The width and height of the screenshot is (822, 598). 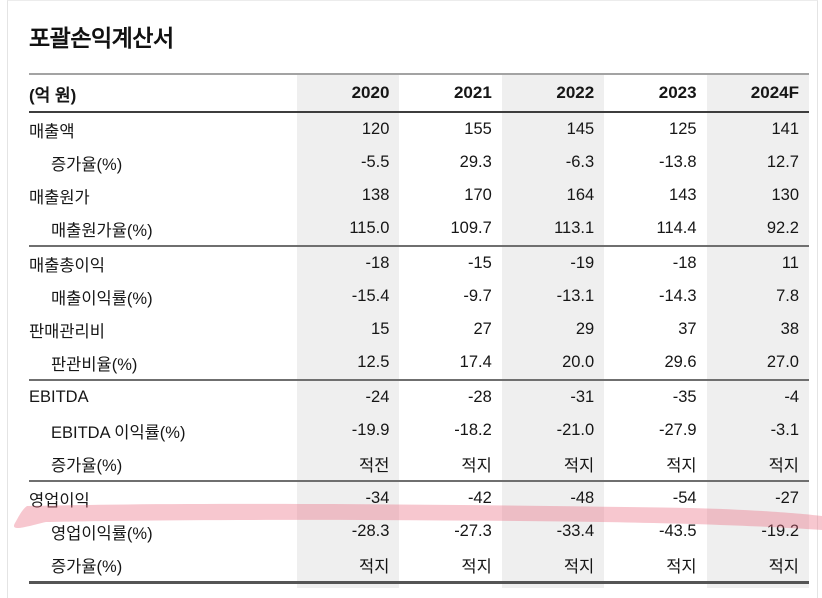 I want to click on table-row: 매출원가율(%) 115.0 109.7 113.1 114.4 92.2, so click(x=419, y=229).